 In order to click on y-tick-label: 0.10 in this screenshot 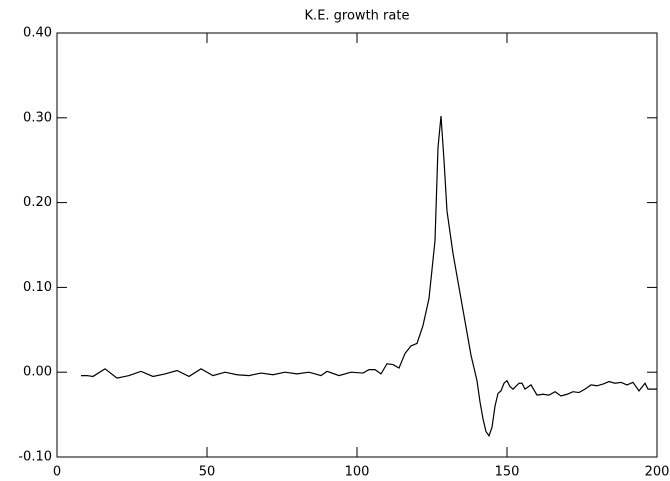, I will do `click(37, 287)`.